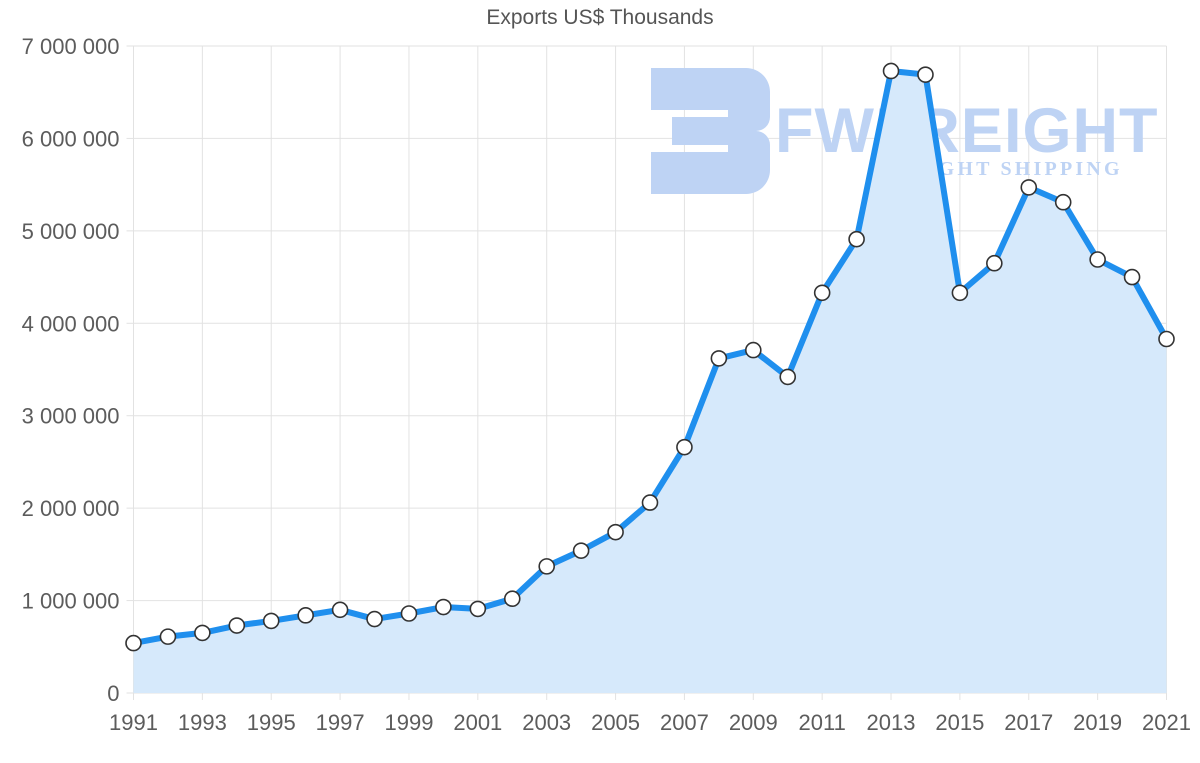 The width and height of the screenshot is (1200, 763). What do you see at coordinates (753, 722) in the screenshot?
I see `x-axis-tick-label: 2009` at bounding box center [753, 722].